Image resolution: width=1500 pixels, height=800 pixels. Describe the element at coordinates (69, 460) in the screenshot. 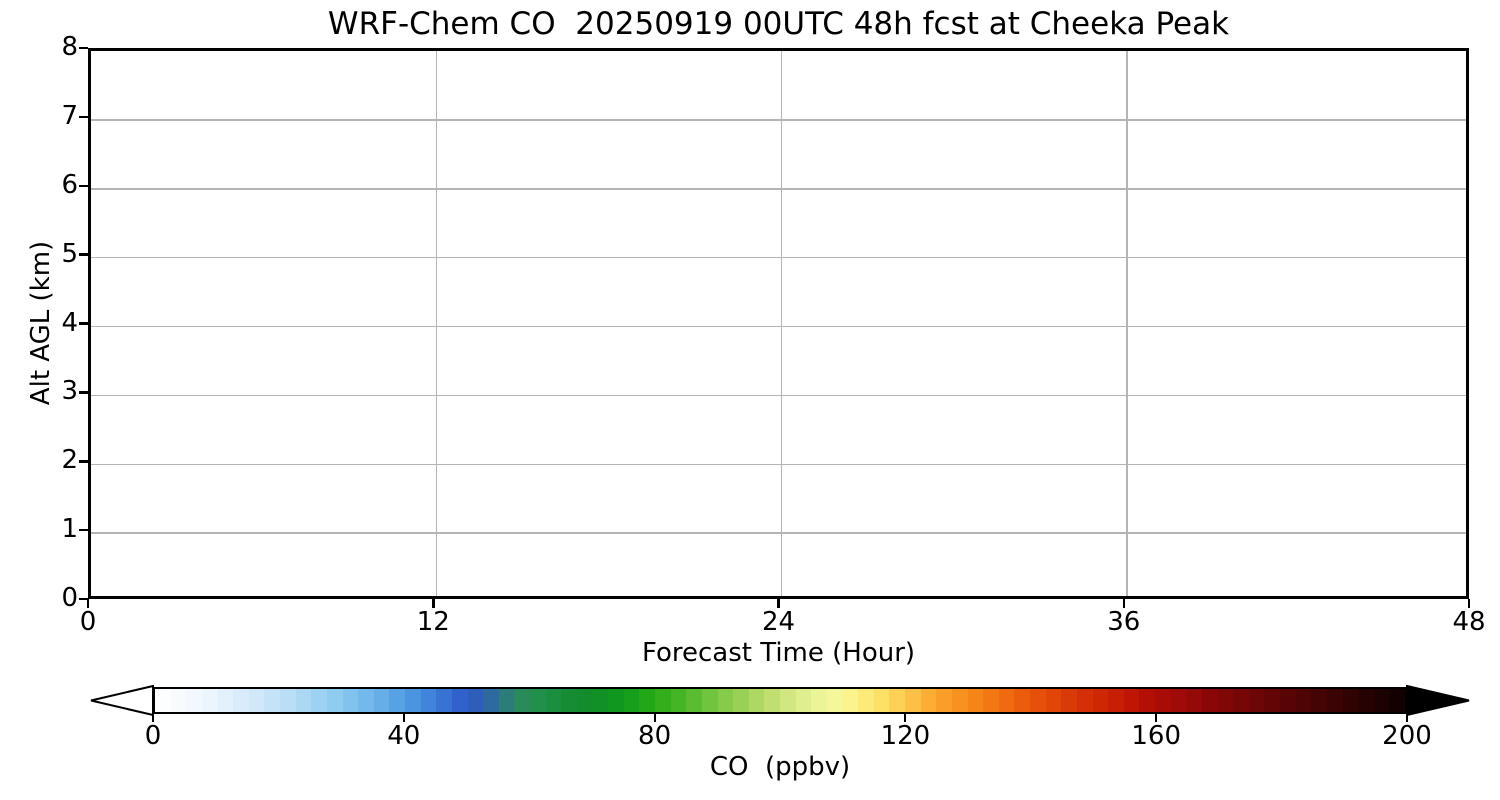

I see `y-tick-label: 2` at that location.